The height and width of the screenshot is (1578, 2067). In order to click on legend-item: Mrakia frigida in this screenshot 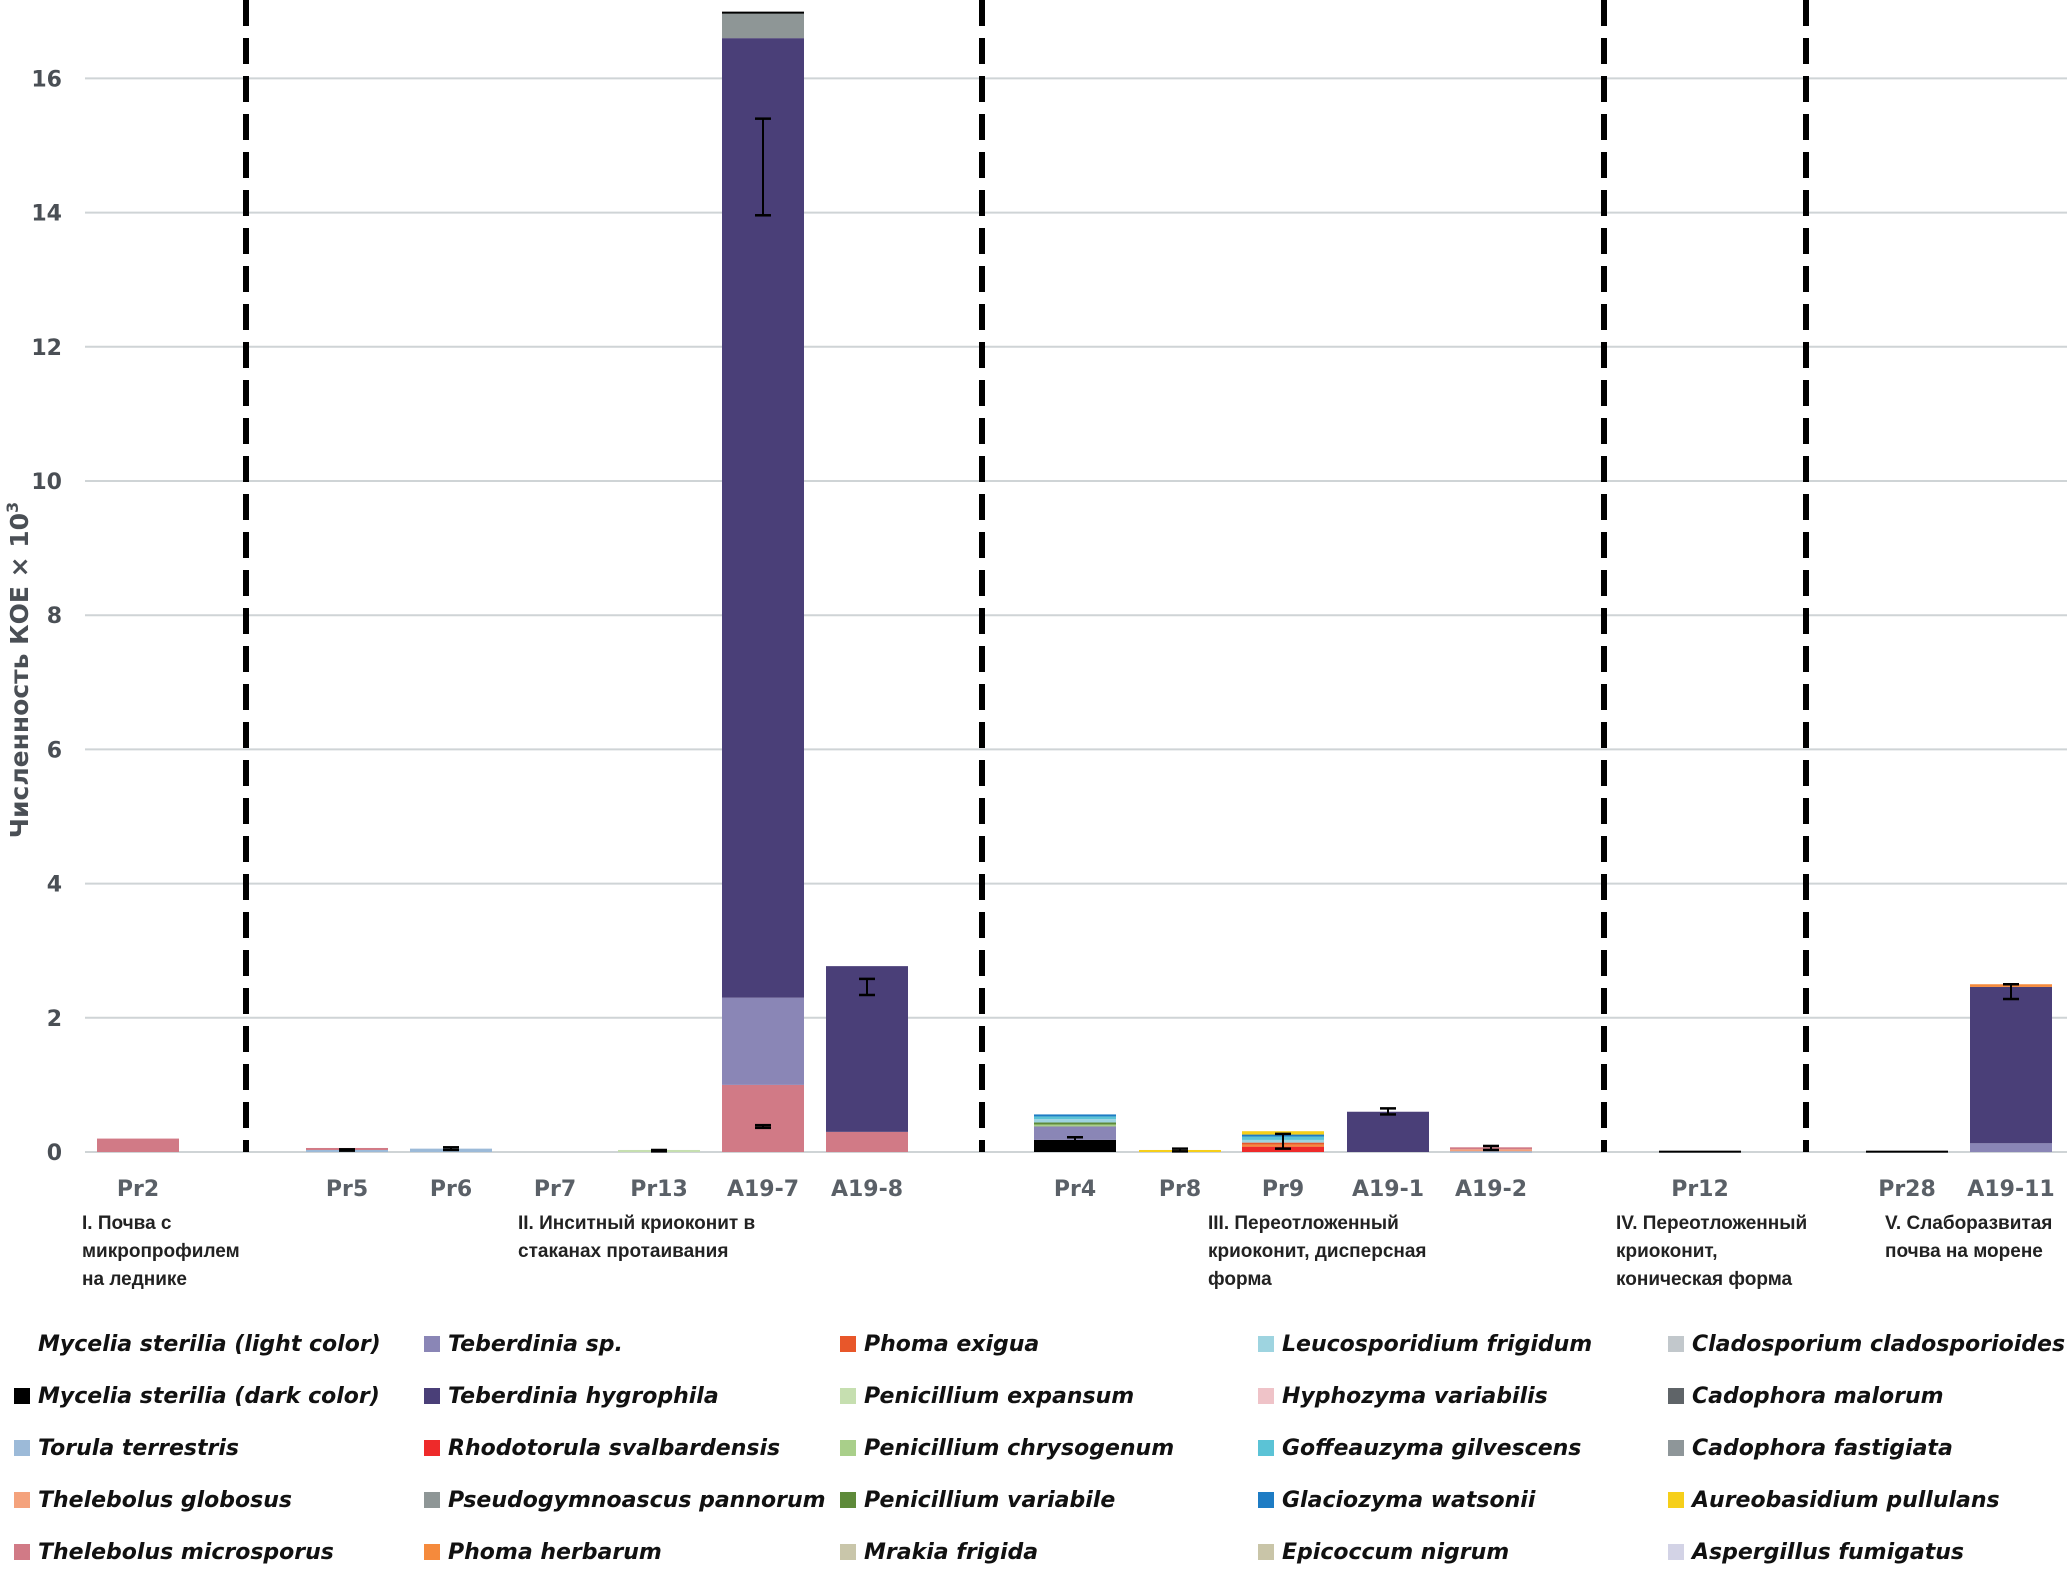, I will do `click(1007, 1552)`.